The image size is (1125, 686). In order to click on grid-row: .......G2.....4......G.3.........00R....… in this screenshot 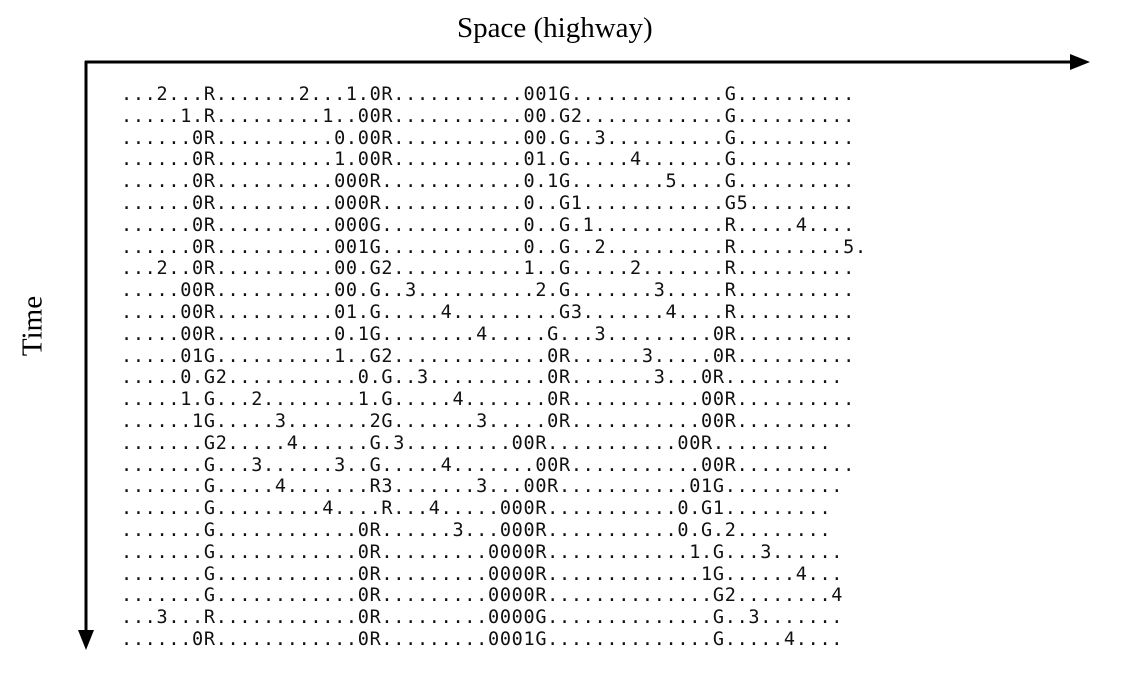, I will do `click(476, 443)`.